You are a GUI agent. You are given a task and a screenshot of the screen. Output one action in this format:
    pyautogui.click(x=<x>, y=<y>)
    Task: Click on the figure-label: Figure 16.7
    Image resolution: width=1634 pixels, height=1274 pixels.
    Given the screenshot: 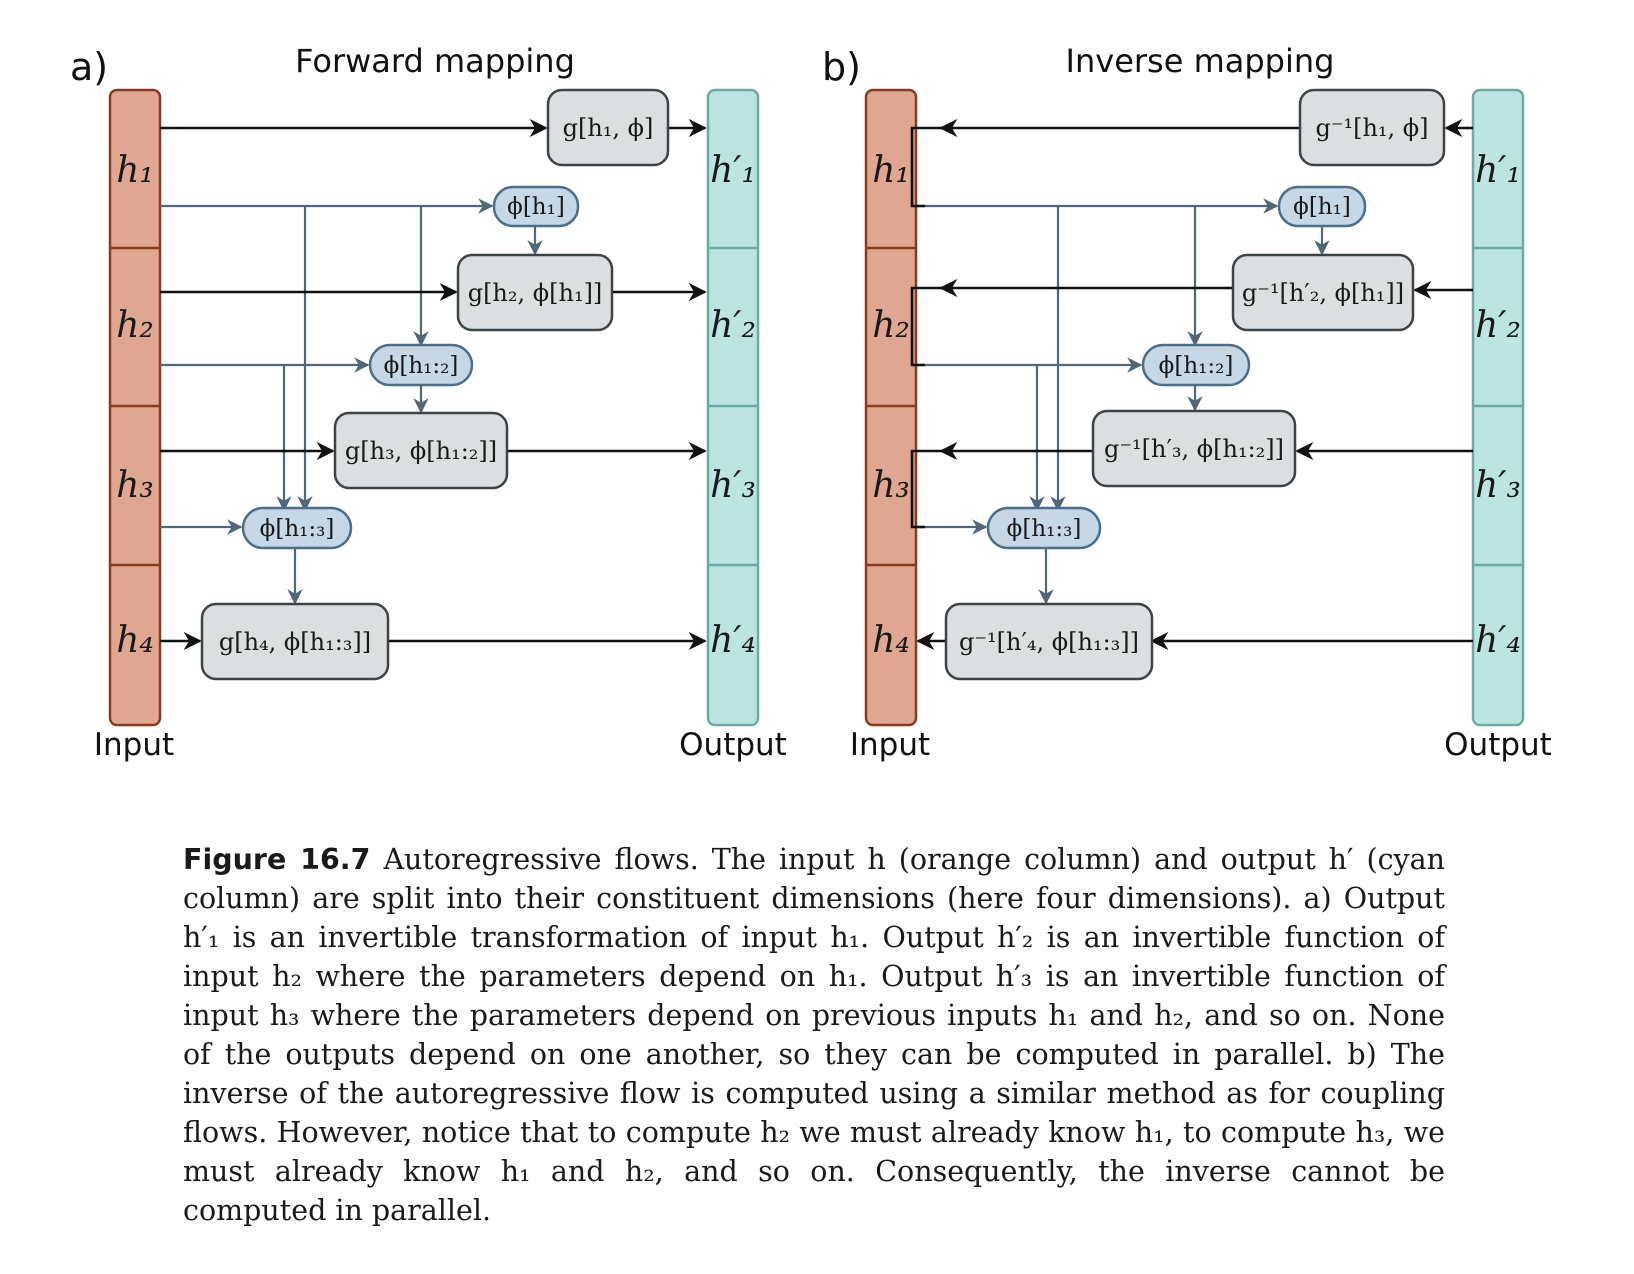 What is the action you would take?
    pyautogui.click(x=277, y=859)
    